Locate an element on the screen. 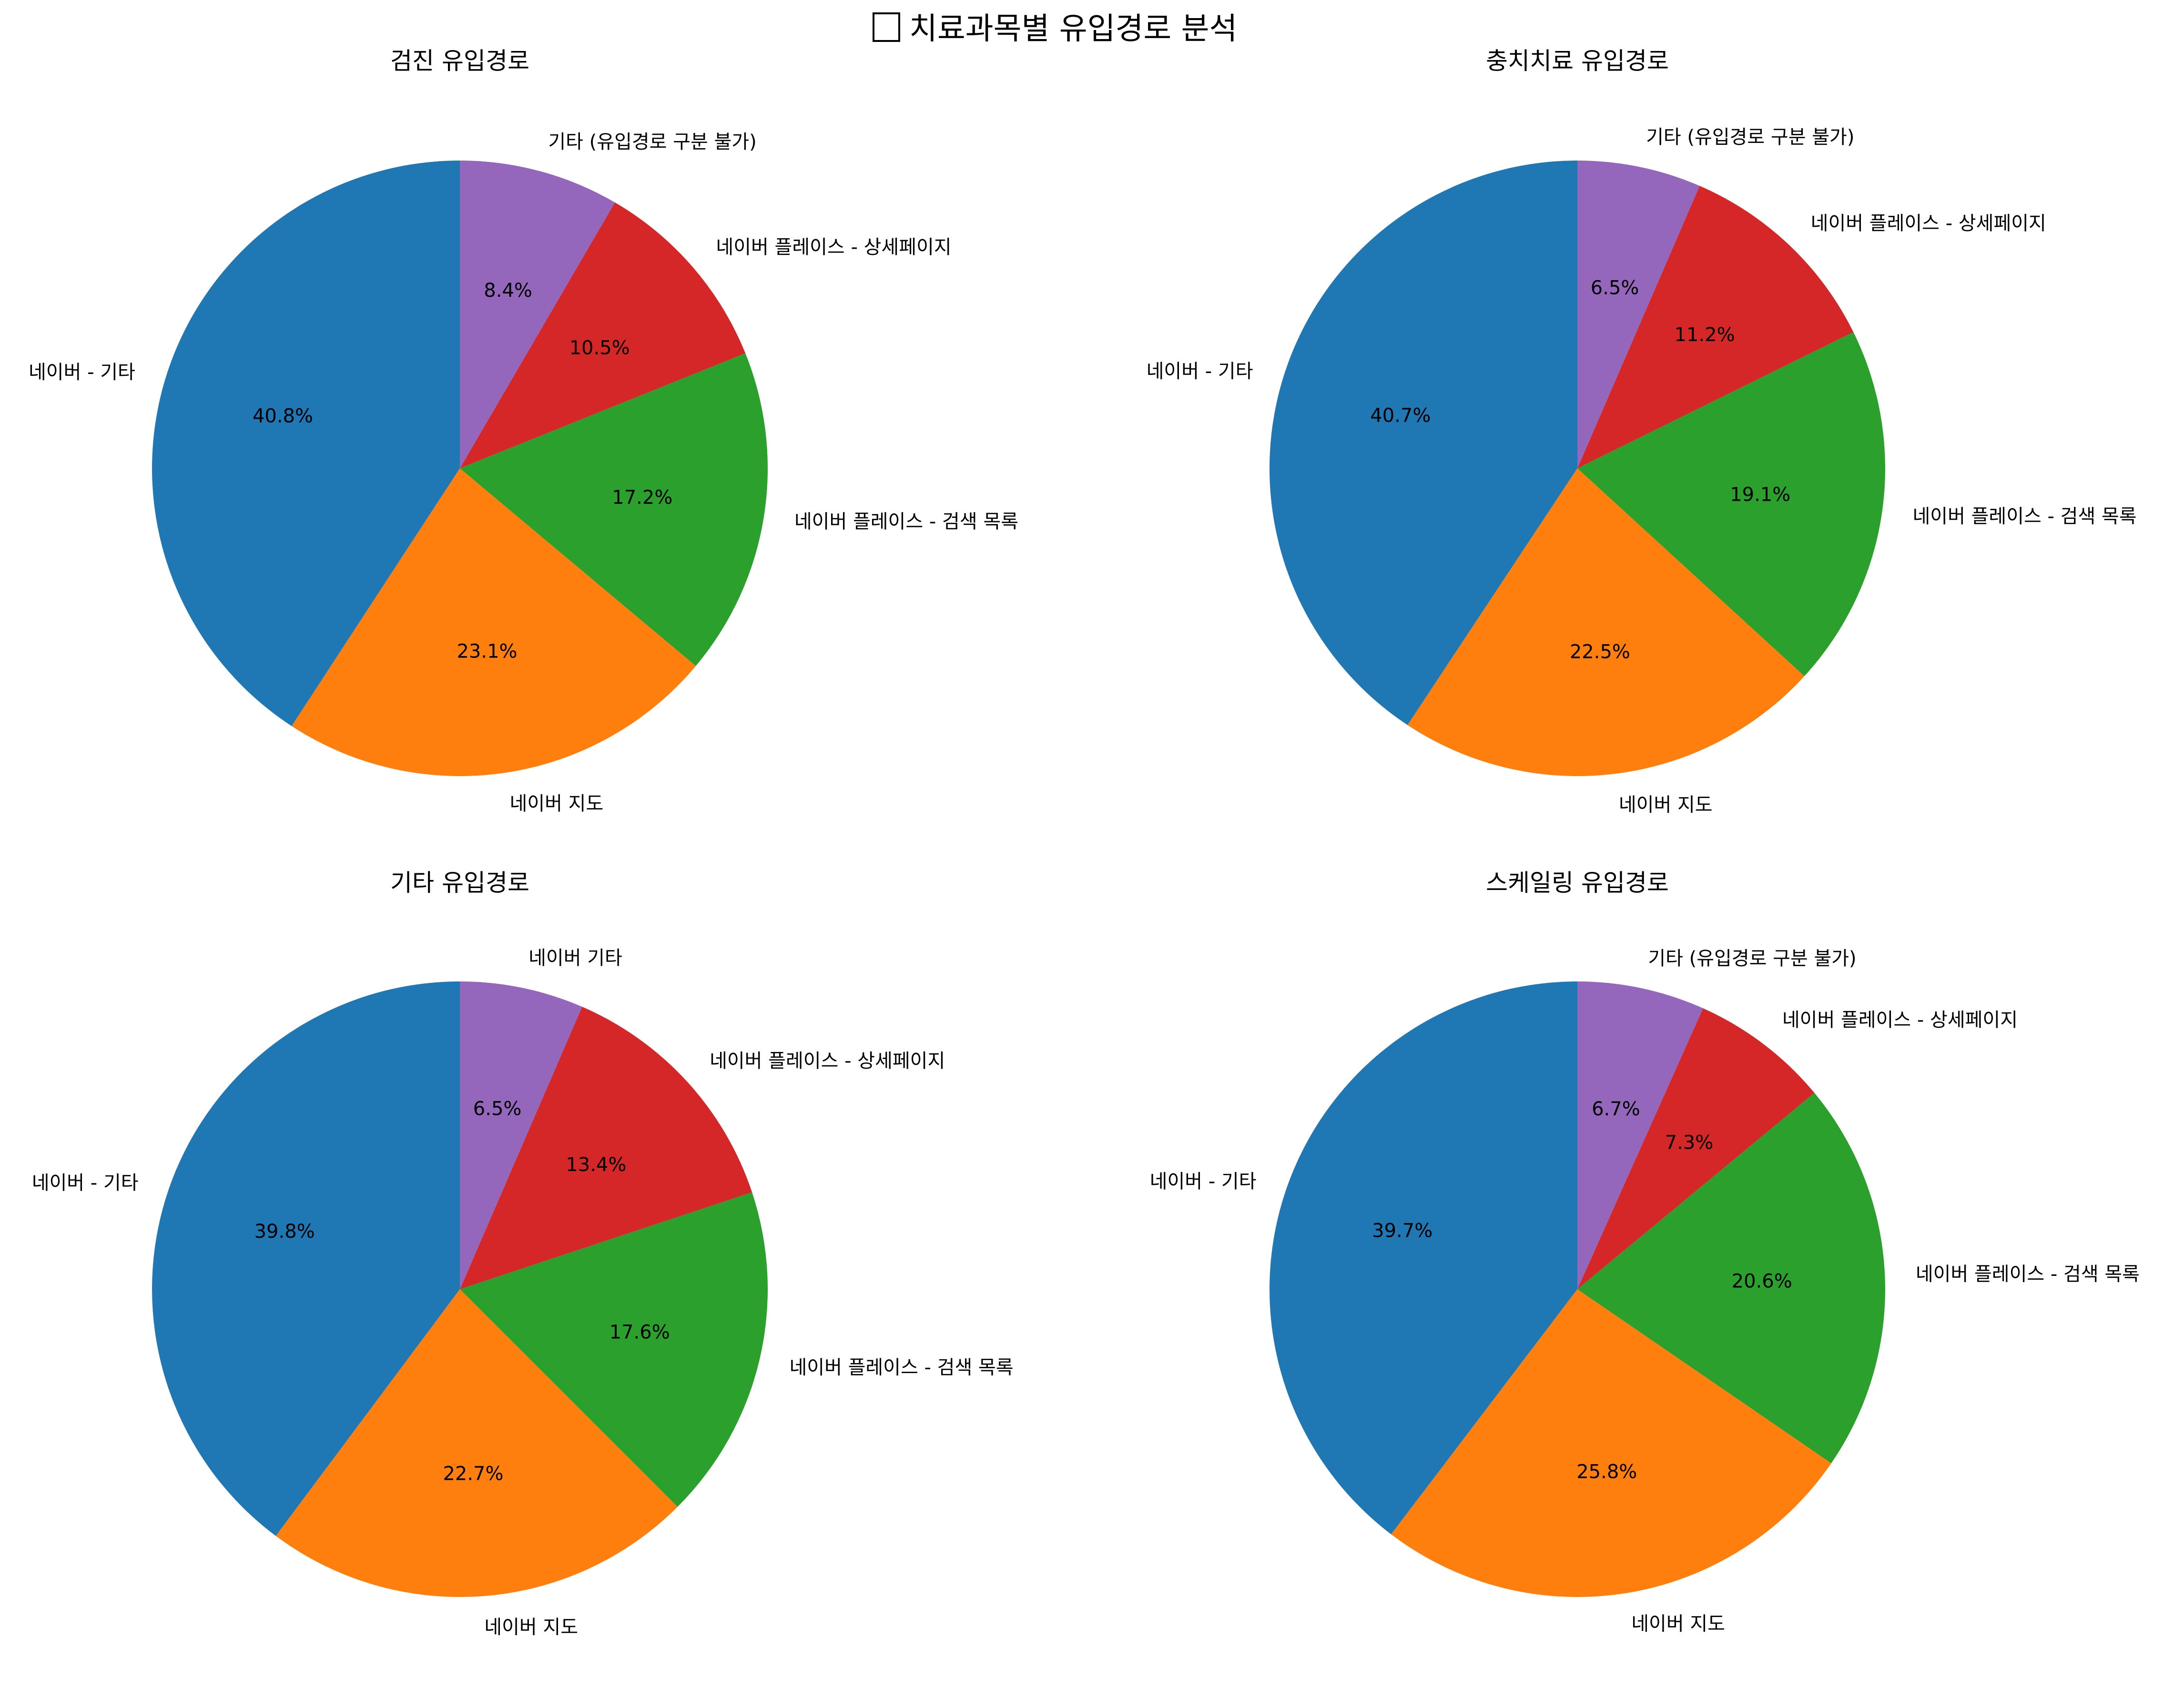 The image size is (2184, 1688). slice-percent-label: 17.6% is located at coordinates (639, 1332).